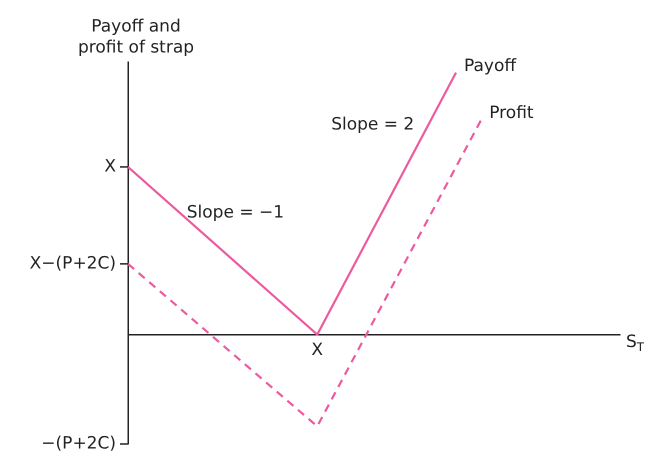  I want to click on annotation: Slope = −1, so click(235, 212).